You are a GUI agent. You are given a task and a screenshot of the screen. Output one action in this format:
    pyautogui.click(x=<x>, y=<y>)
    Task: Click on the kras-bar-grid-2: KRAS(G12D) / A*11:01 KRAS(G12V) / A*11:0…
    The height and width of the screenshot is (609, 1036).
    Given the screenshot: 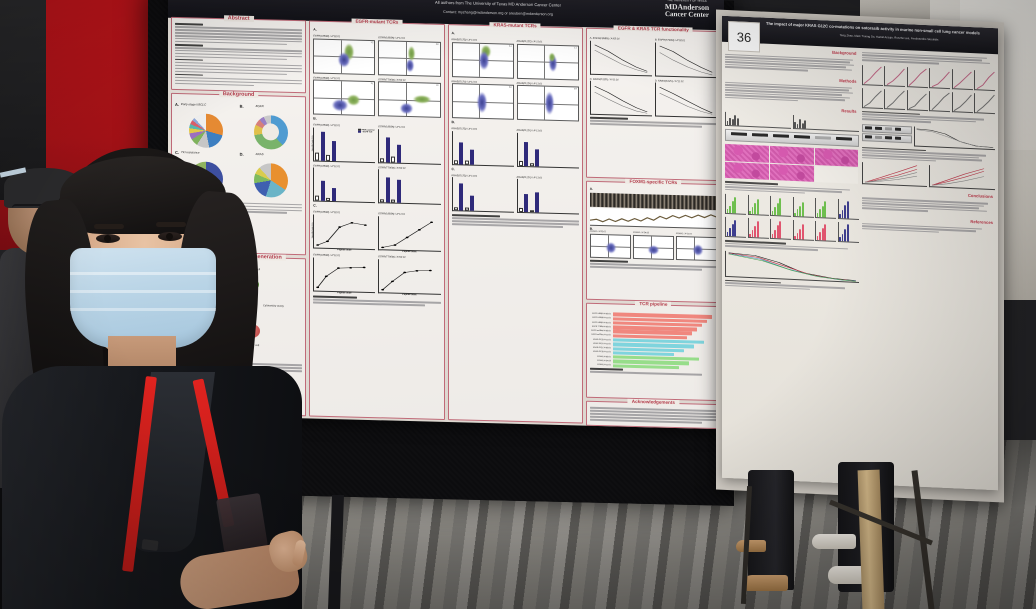 What is the action you would take?
    pyautogui.click(x=515, y=194)
    